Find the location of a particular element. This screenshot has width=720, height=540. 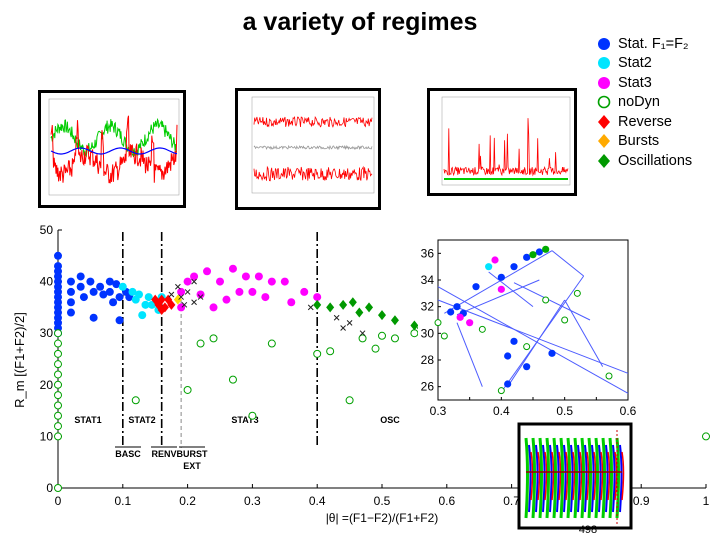

thumbnail-1-plot is located at coordinates (114, 147).